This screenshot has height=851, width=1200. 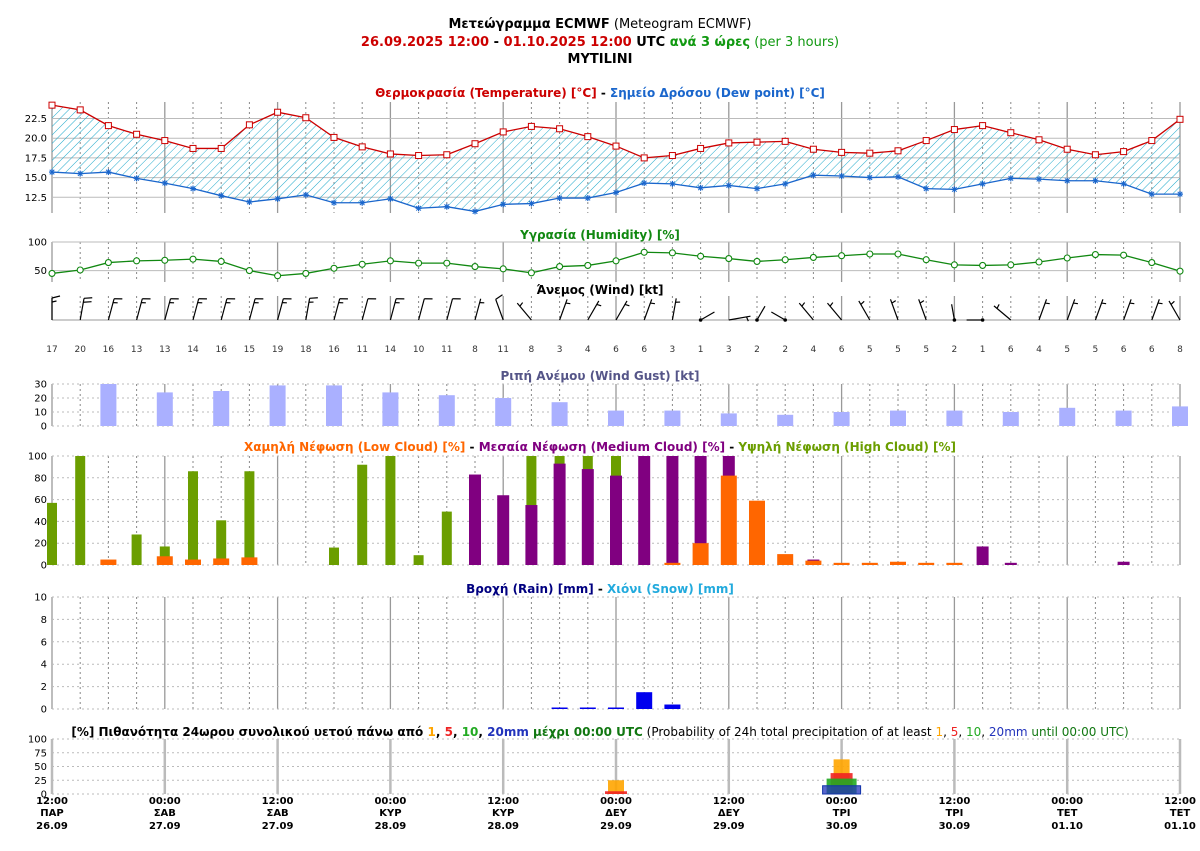 I want to click on wind-speed-label: 3, so click(x=673, y=350).